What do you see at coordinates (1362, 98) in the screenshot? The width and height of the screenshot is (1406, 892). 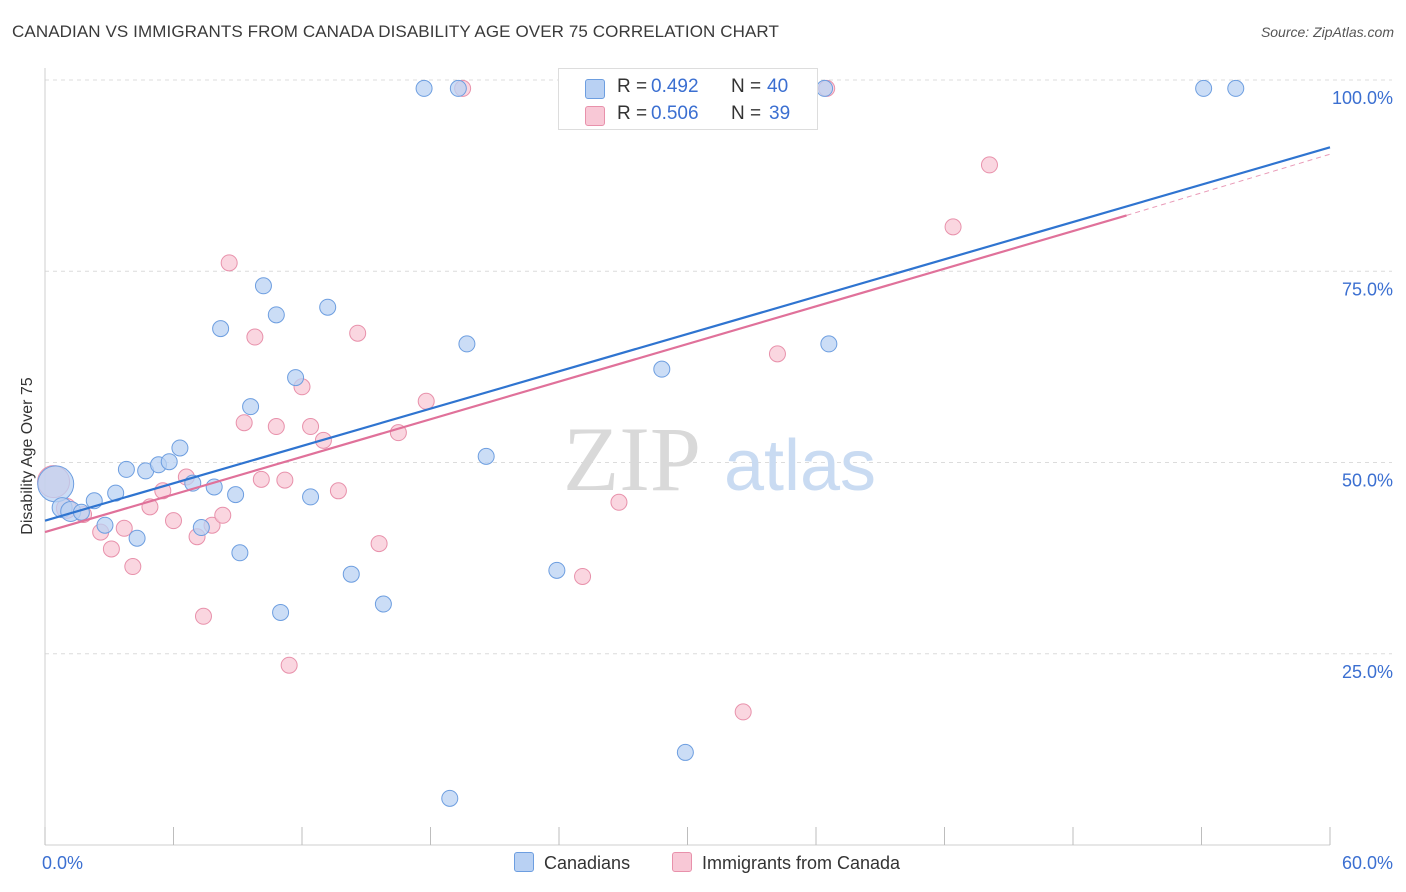 I see `y-tick-label: 100.0%` at bounding box center [1362, 98].